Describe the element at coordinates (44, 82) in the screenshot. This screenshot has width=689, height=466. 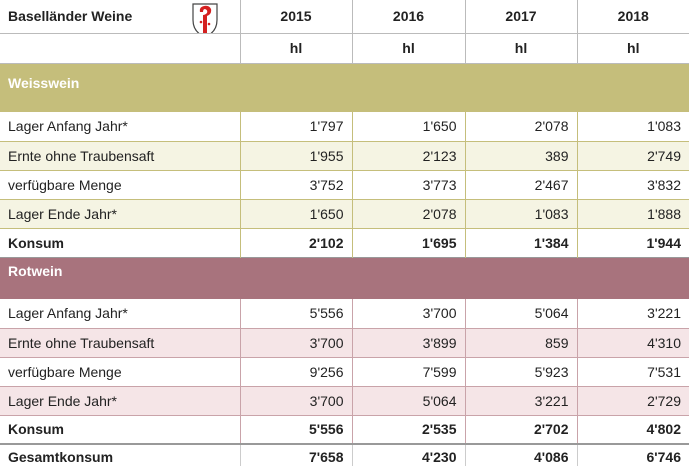
I see `section-name: Weisswein` at that location.